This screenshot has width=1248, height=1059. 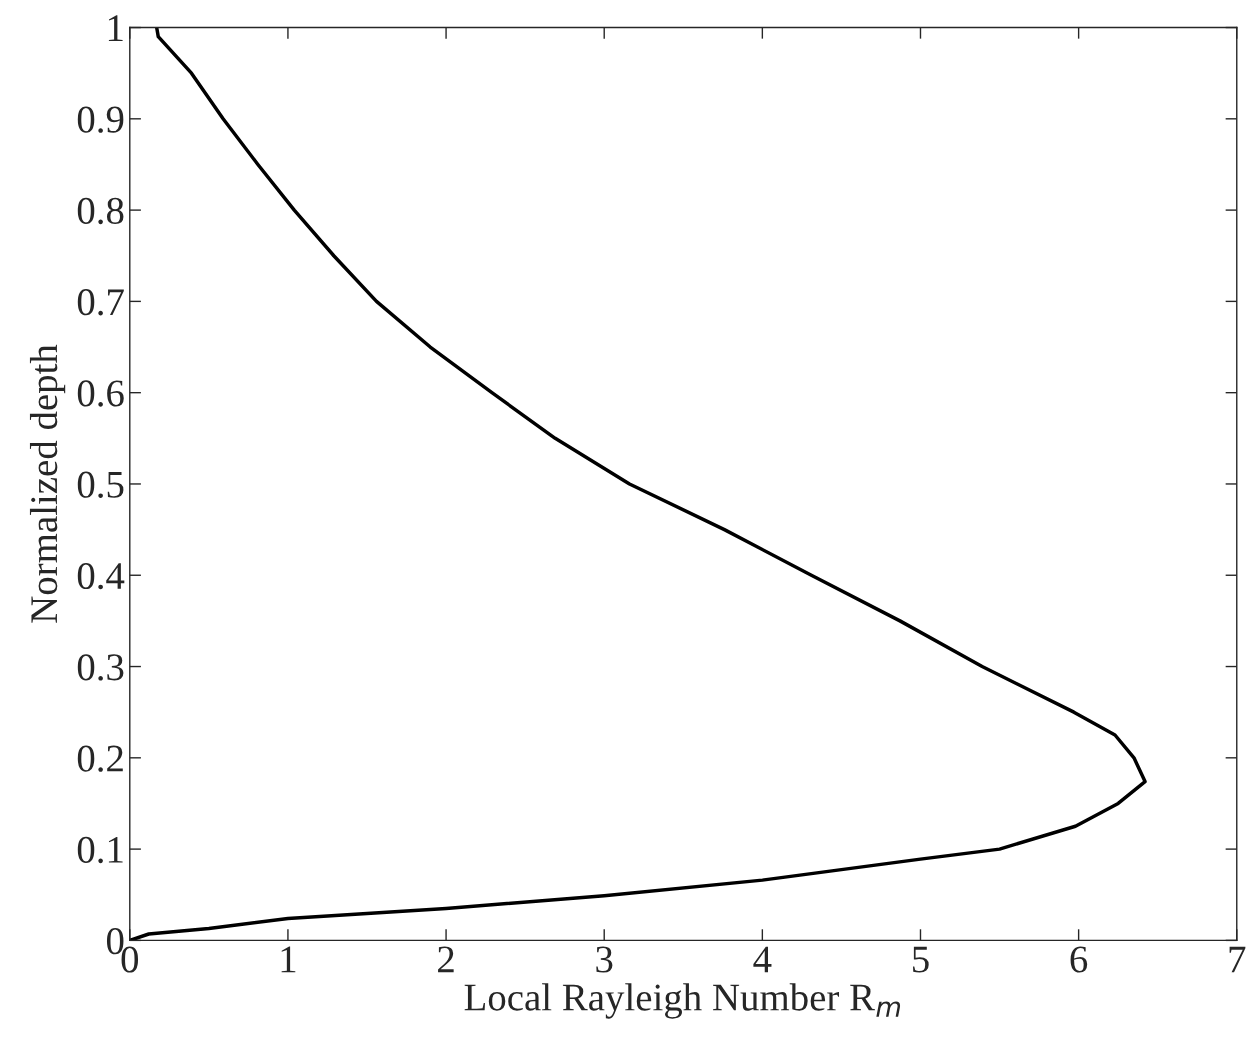 I want to click on y-tick-label: 0.7, so click(x=100, y=302).